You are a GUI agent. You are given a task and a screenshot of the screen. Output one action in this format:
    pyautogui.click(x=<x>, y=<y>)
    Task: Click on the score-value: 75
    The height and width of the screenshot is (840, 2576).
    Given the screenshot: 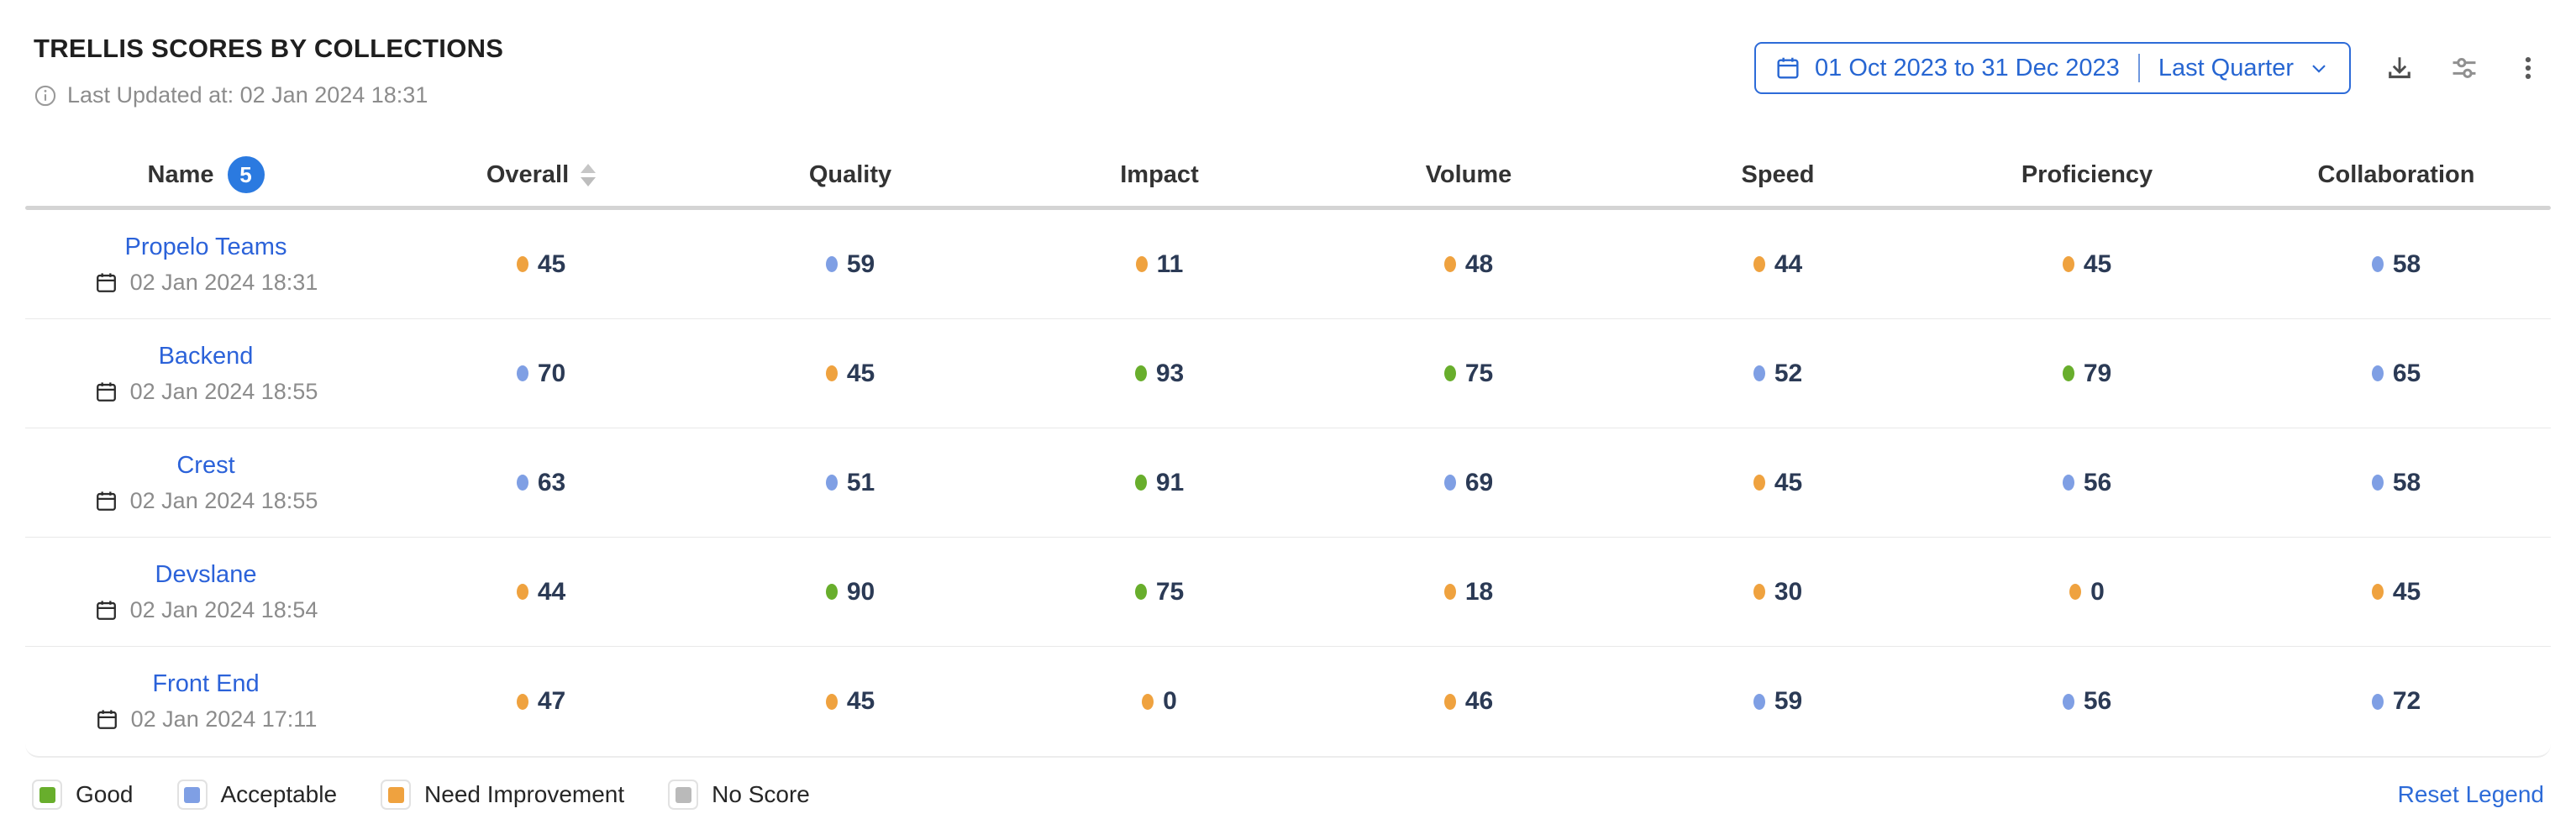 What is the action you would take?
    pyautogui.click(x=1170, y=591)
    